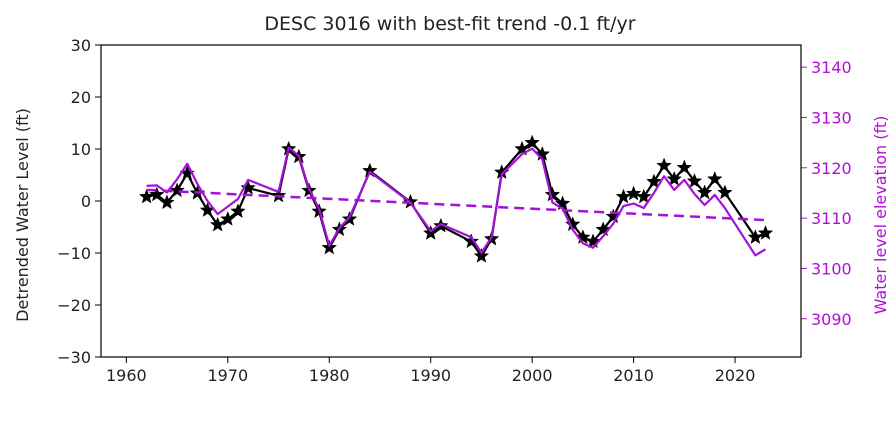 The image size is (896, 421). What do you see at coordinates (81, 45) in the screenshot?
I see `y-tick-label-left: 30` at bounding box center [81, 45].